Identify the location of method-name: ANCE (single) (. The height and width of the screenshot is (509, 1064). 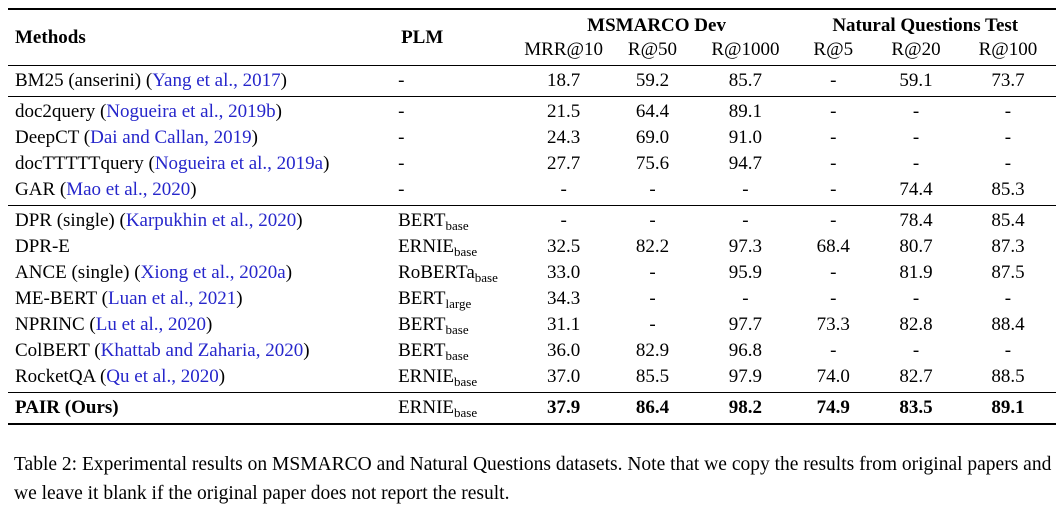
(78, 272).